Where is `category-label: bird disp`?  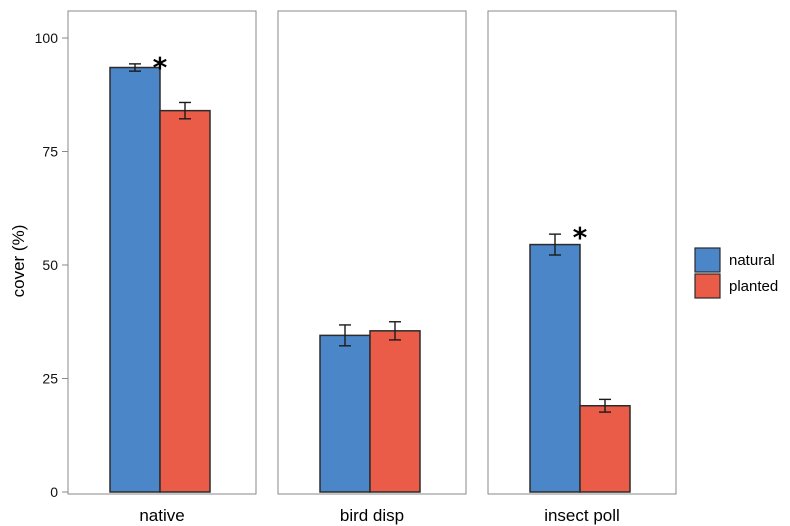
category-label: bird disp is located at coordinates (372, 515).